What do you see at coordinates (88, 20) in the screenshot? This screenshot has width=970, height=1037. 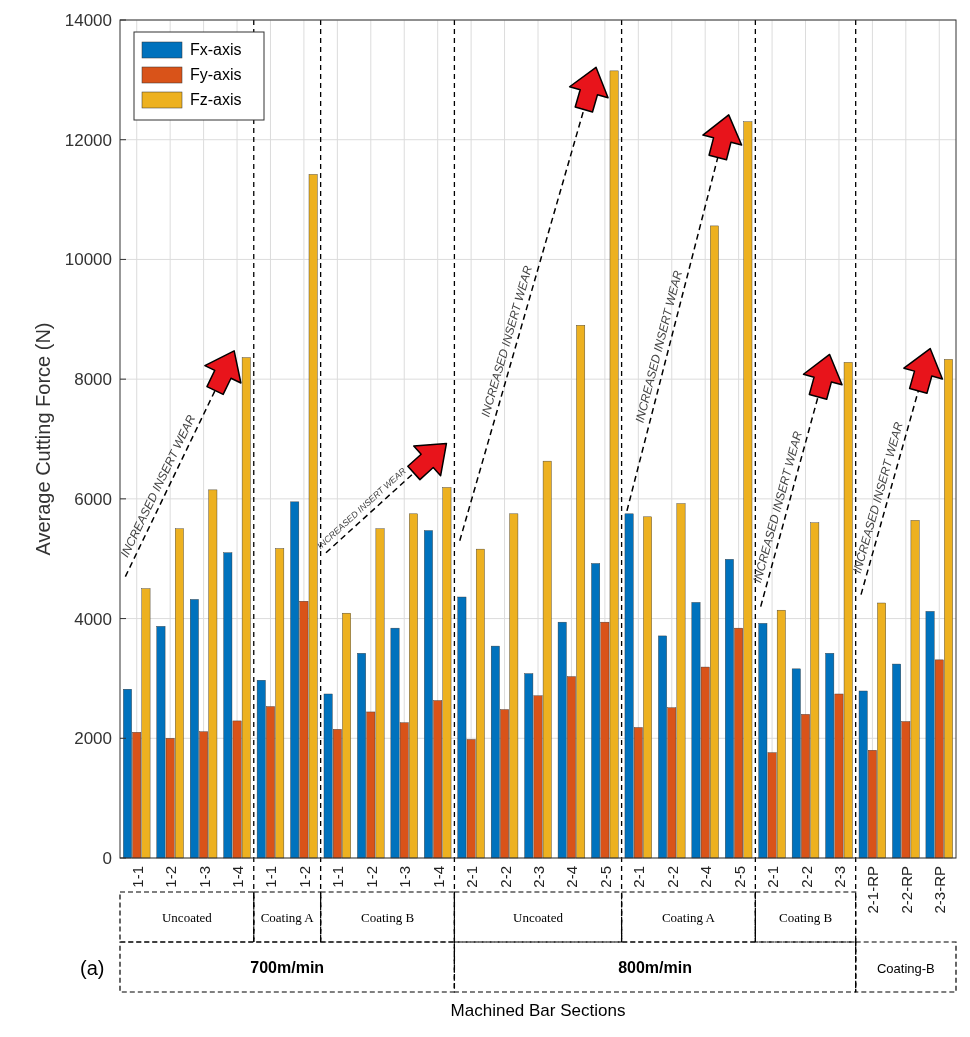 I see `y-tick-label: 14000` at bounding box center [88, 20].